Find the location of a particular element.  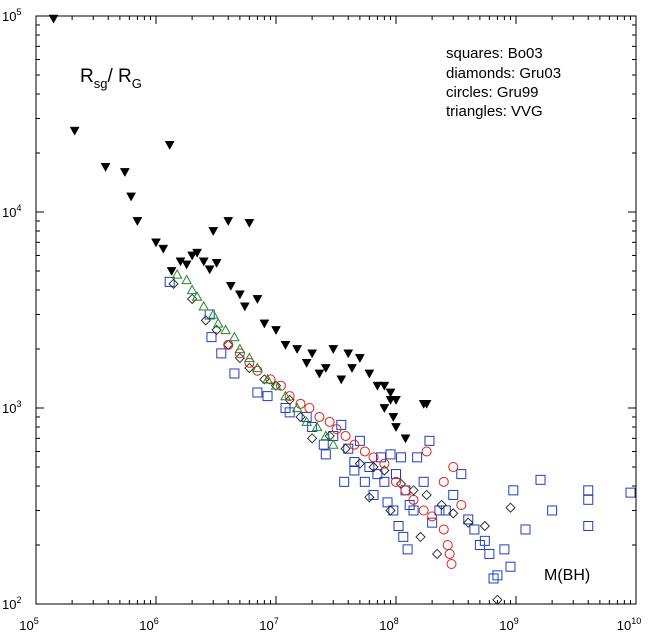

x-tick-label: 10⁶ is located at coordinates (148, 624).